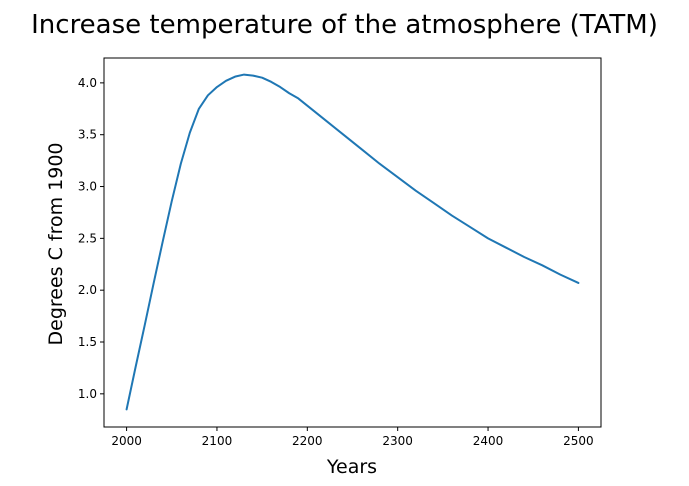 Image resolution: width=689 pixels, height=486 pixels. Describe the element at coordinates (87, 83) in the screenshot. I see `y-tick-label: 4.0` at that location.